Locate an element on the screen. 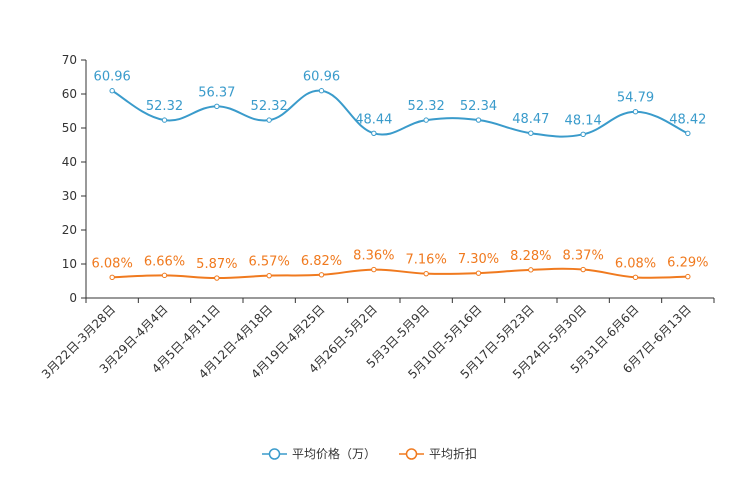 The height and width of the screenshot is (496, 744). y-tick-label: 30 is located at coordinates (69, 196).